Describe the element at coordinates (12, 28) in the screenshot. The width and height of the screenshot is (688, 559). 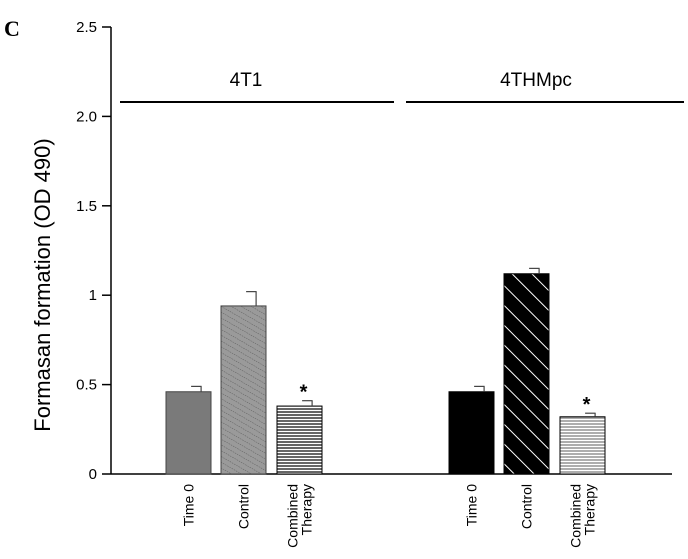
I see `panel-label: C` at that location.